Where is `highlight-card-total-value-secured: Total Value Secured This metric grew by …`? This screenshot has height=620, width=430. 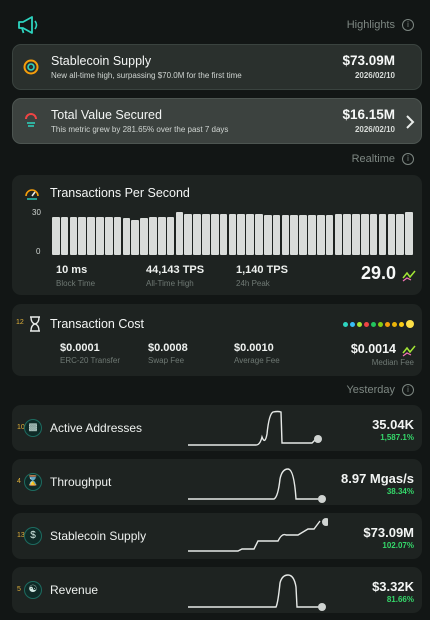 highlight-card-total-value-secured: Total Value Secured This metric grew by … is located at coordinates (217, 121).